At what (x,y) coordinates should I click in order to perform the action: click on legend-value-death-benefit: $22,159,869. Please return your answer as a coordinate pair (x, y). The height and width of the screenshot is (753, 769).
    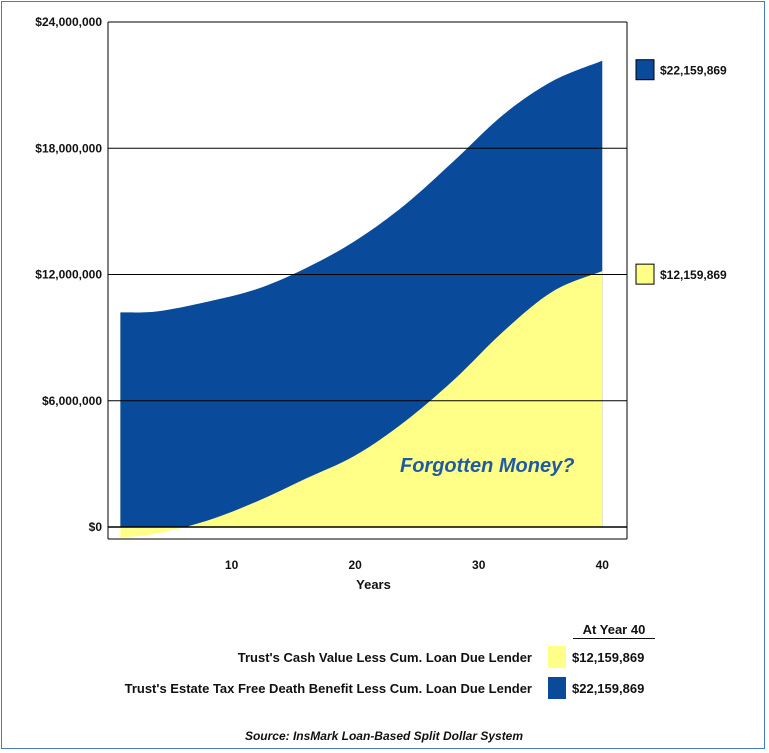
    Looking at the image, I should click on (608, 688).